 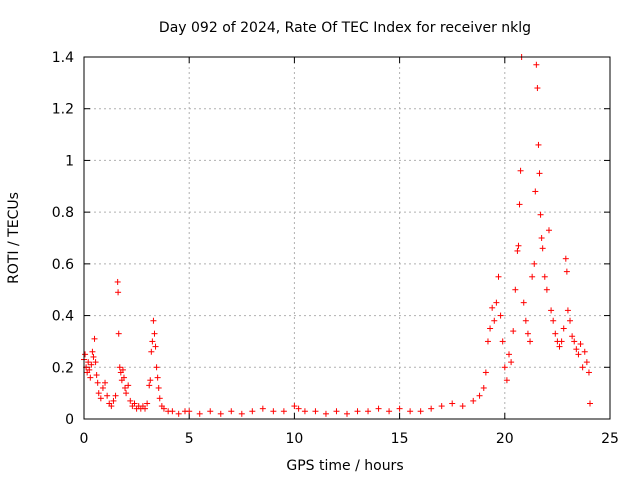 I want to click on y-tick-label: 0, so click(x=69, y=420).